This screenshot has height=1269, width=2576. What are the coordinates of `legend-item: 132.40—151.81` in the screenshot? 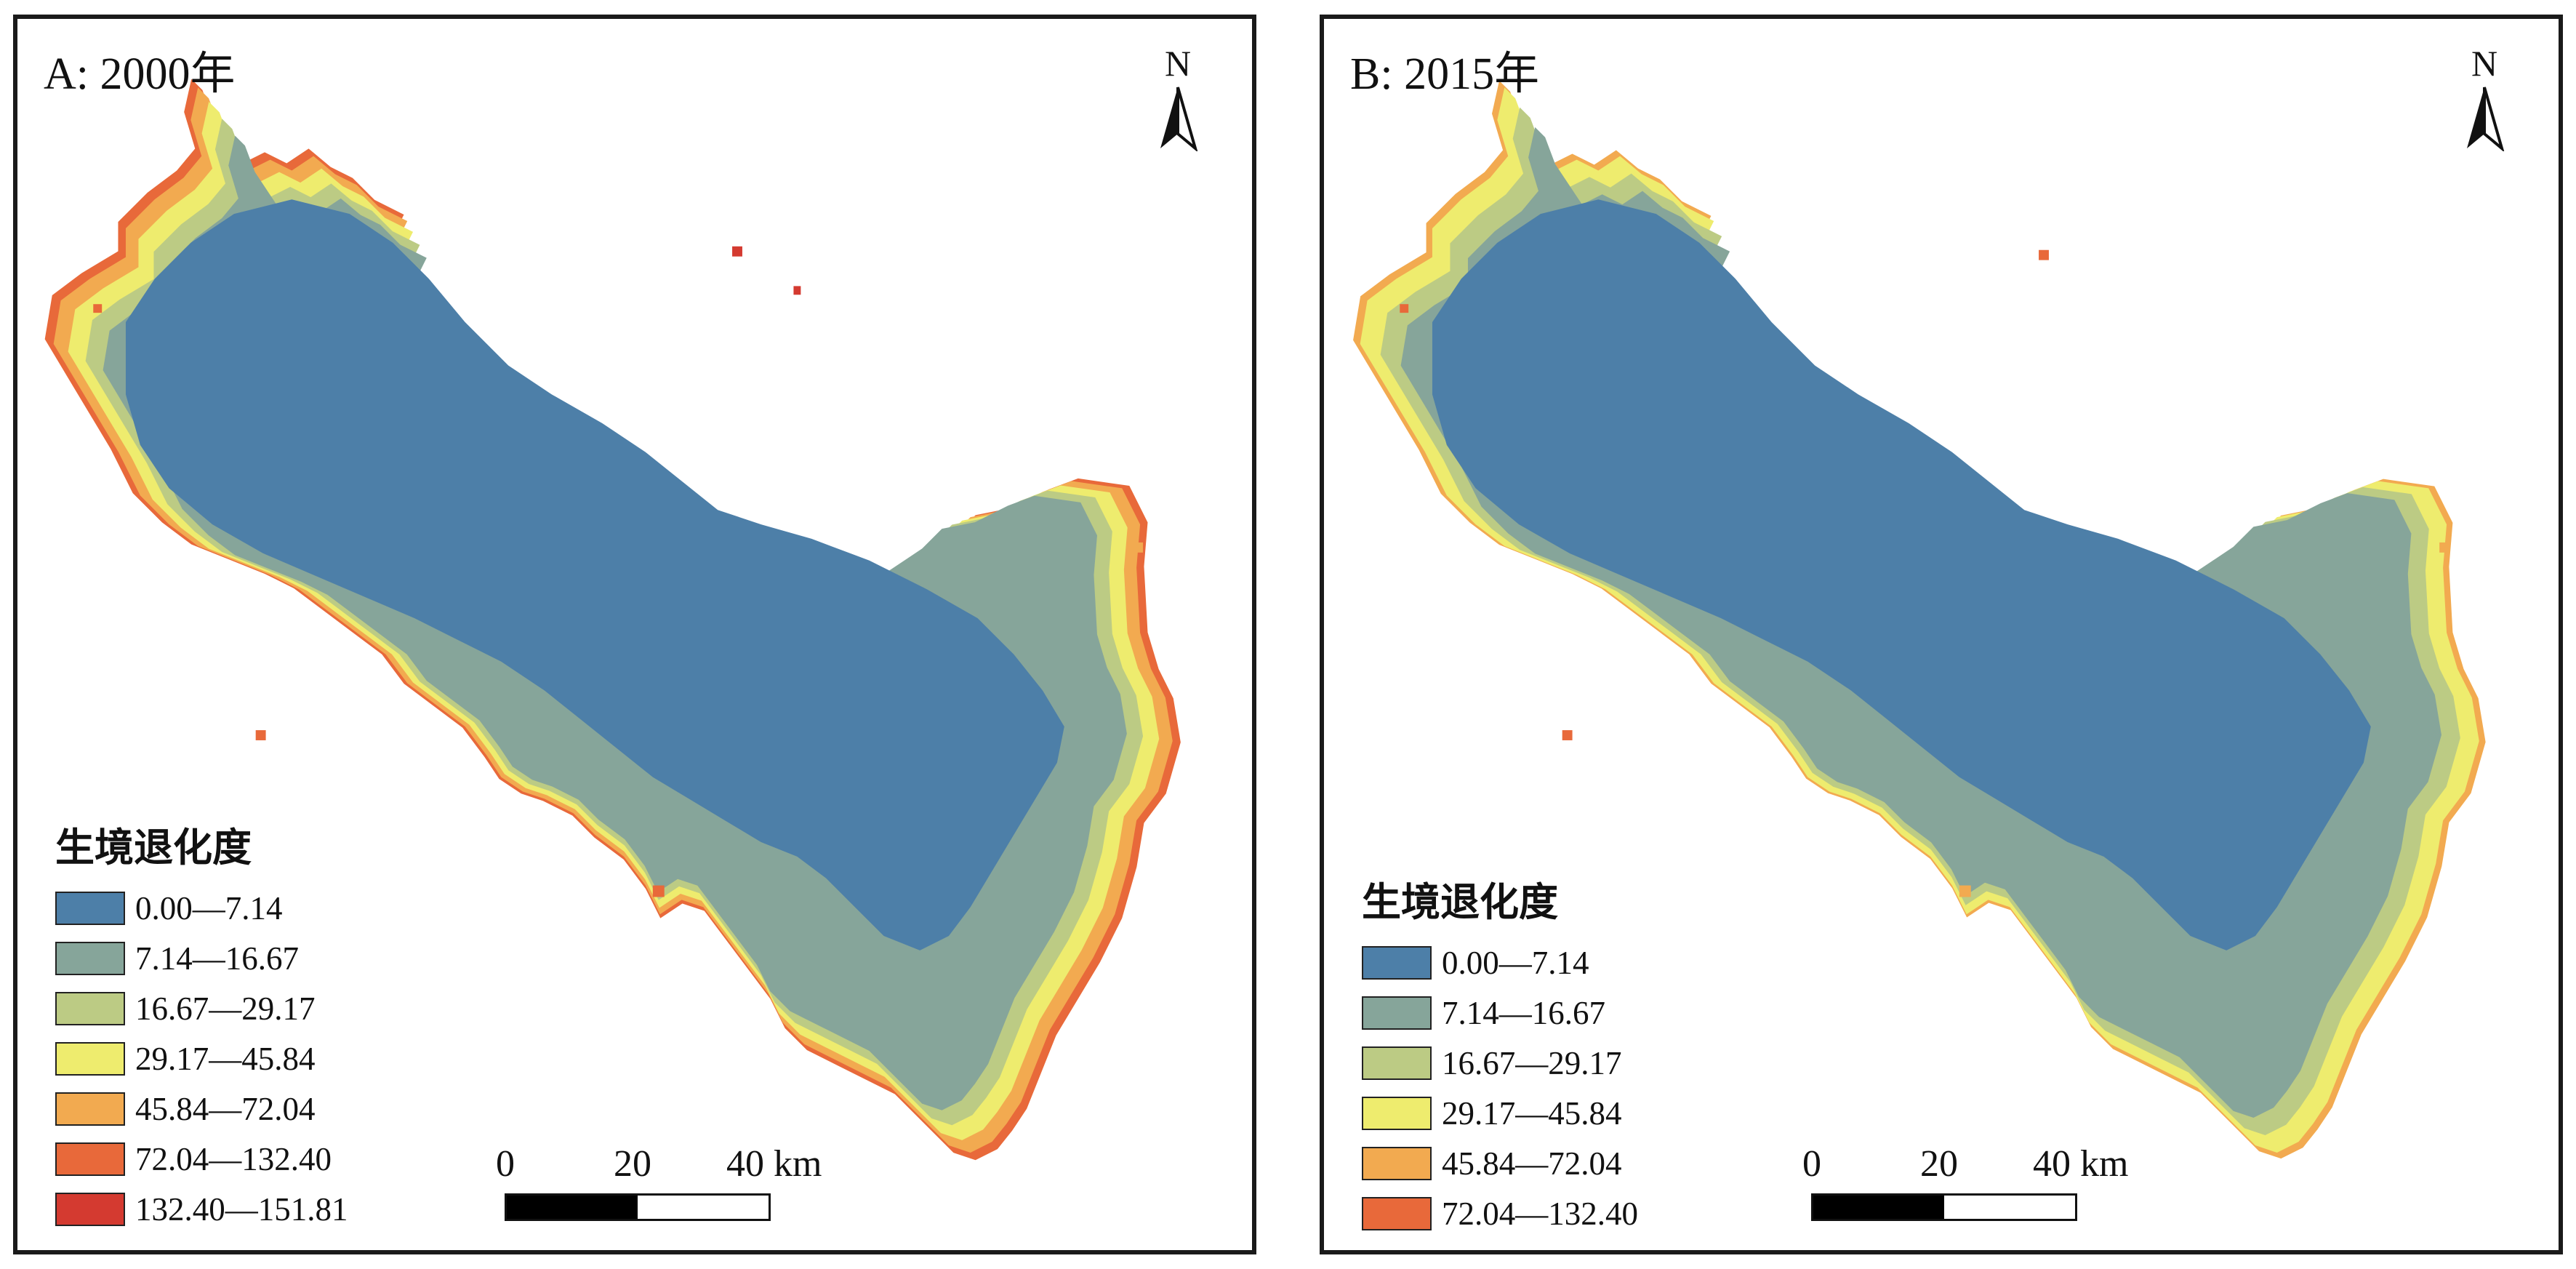 It's located at (202, 1209).